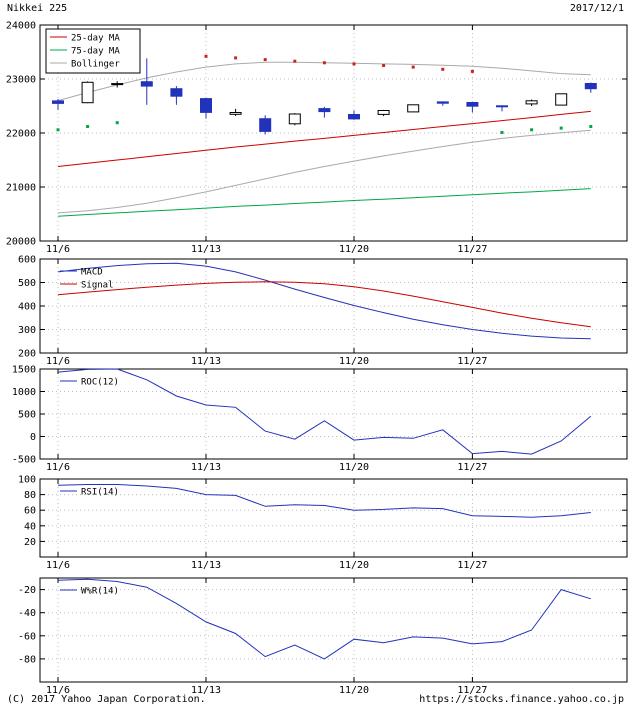  What do you see at coordinates (324, 171) in the screenshot?
I see `bollinger-lower` at bounding box center [324, 171].